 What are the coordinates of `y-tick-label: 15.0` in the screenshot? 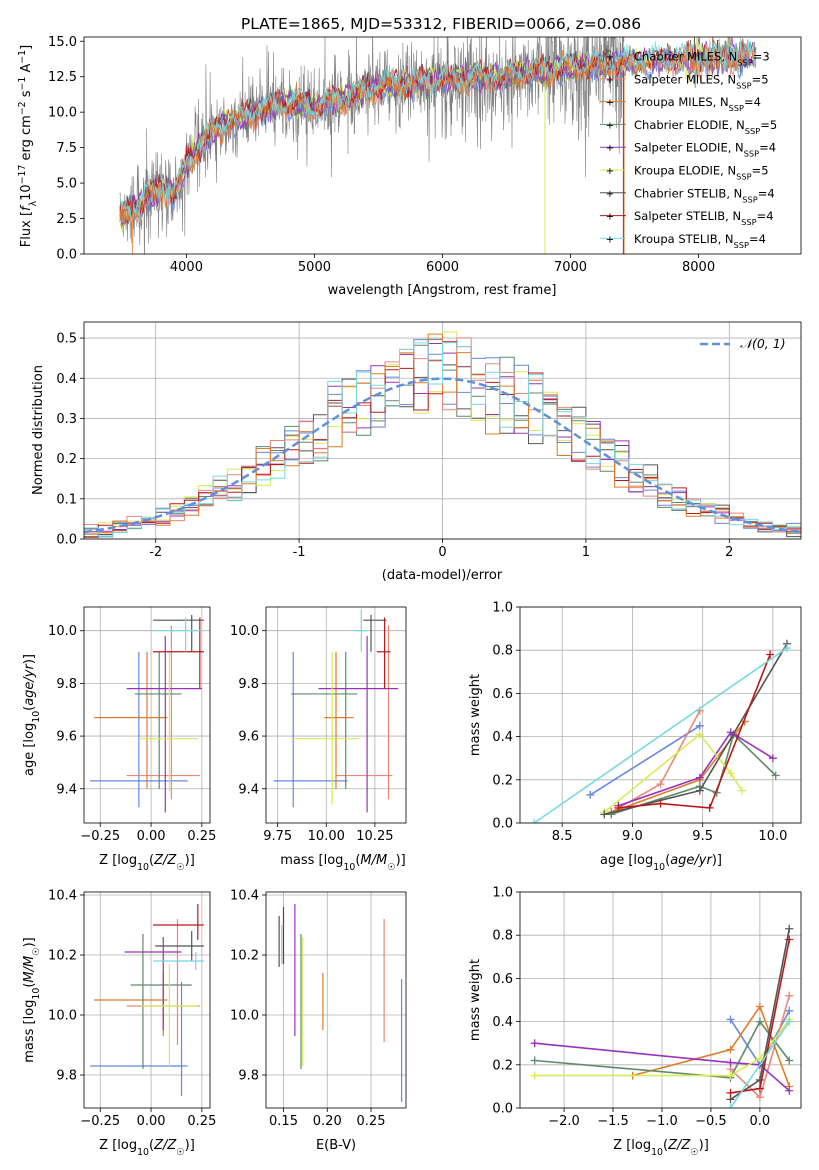 It's located at (62, 42).